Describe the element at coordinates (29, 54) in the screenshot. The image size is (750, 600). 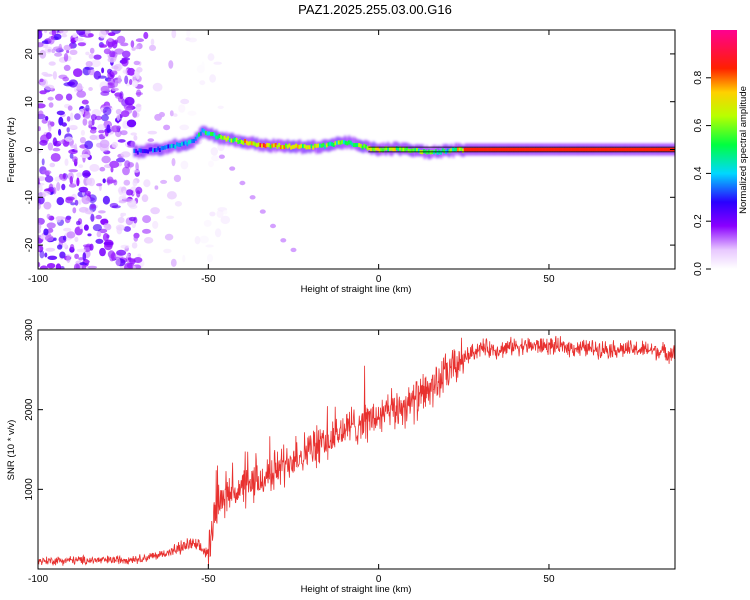
I see `y-tick-label: 20` at that location.